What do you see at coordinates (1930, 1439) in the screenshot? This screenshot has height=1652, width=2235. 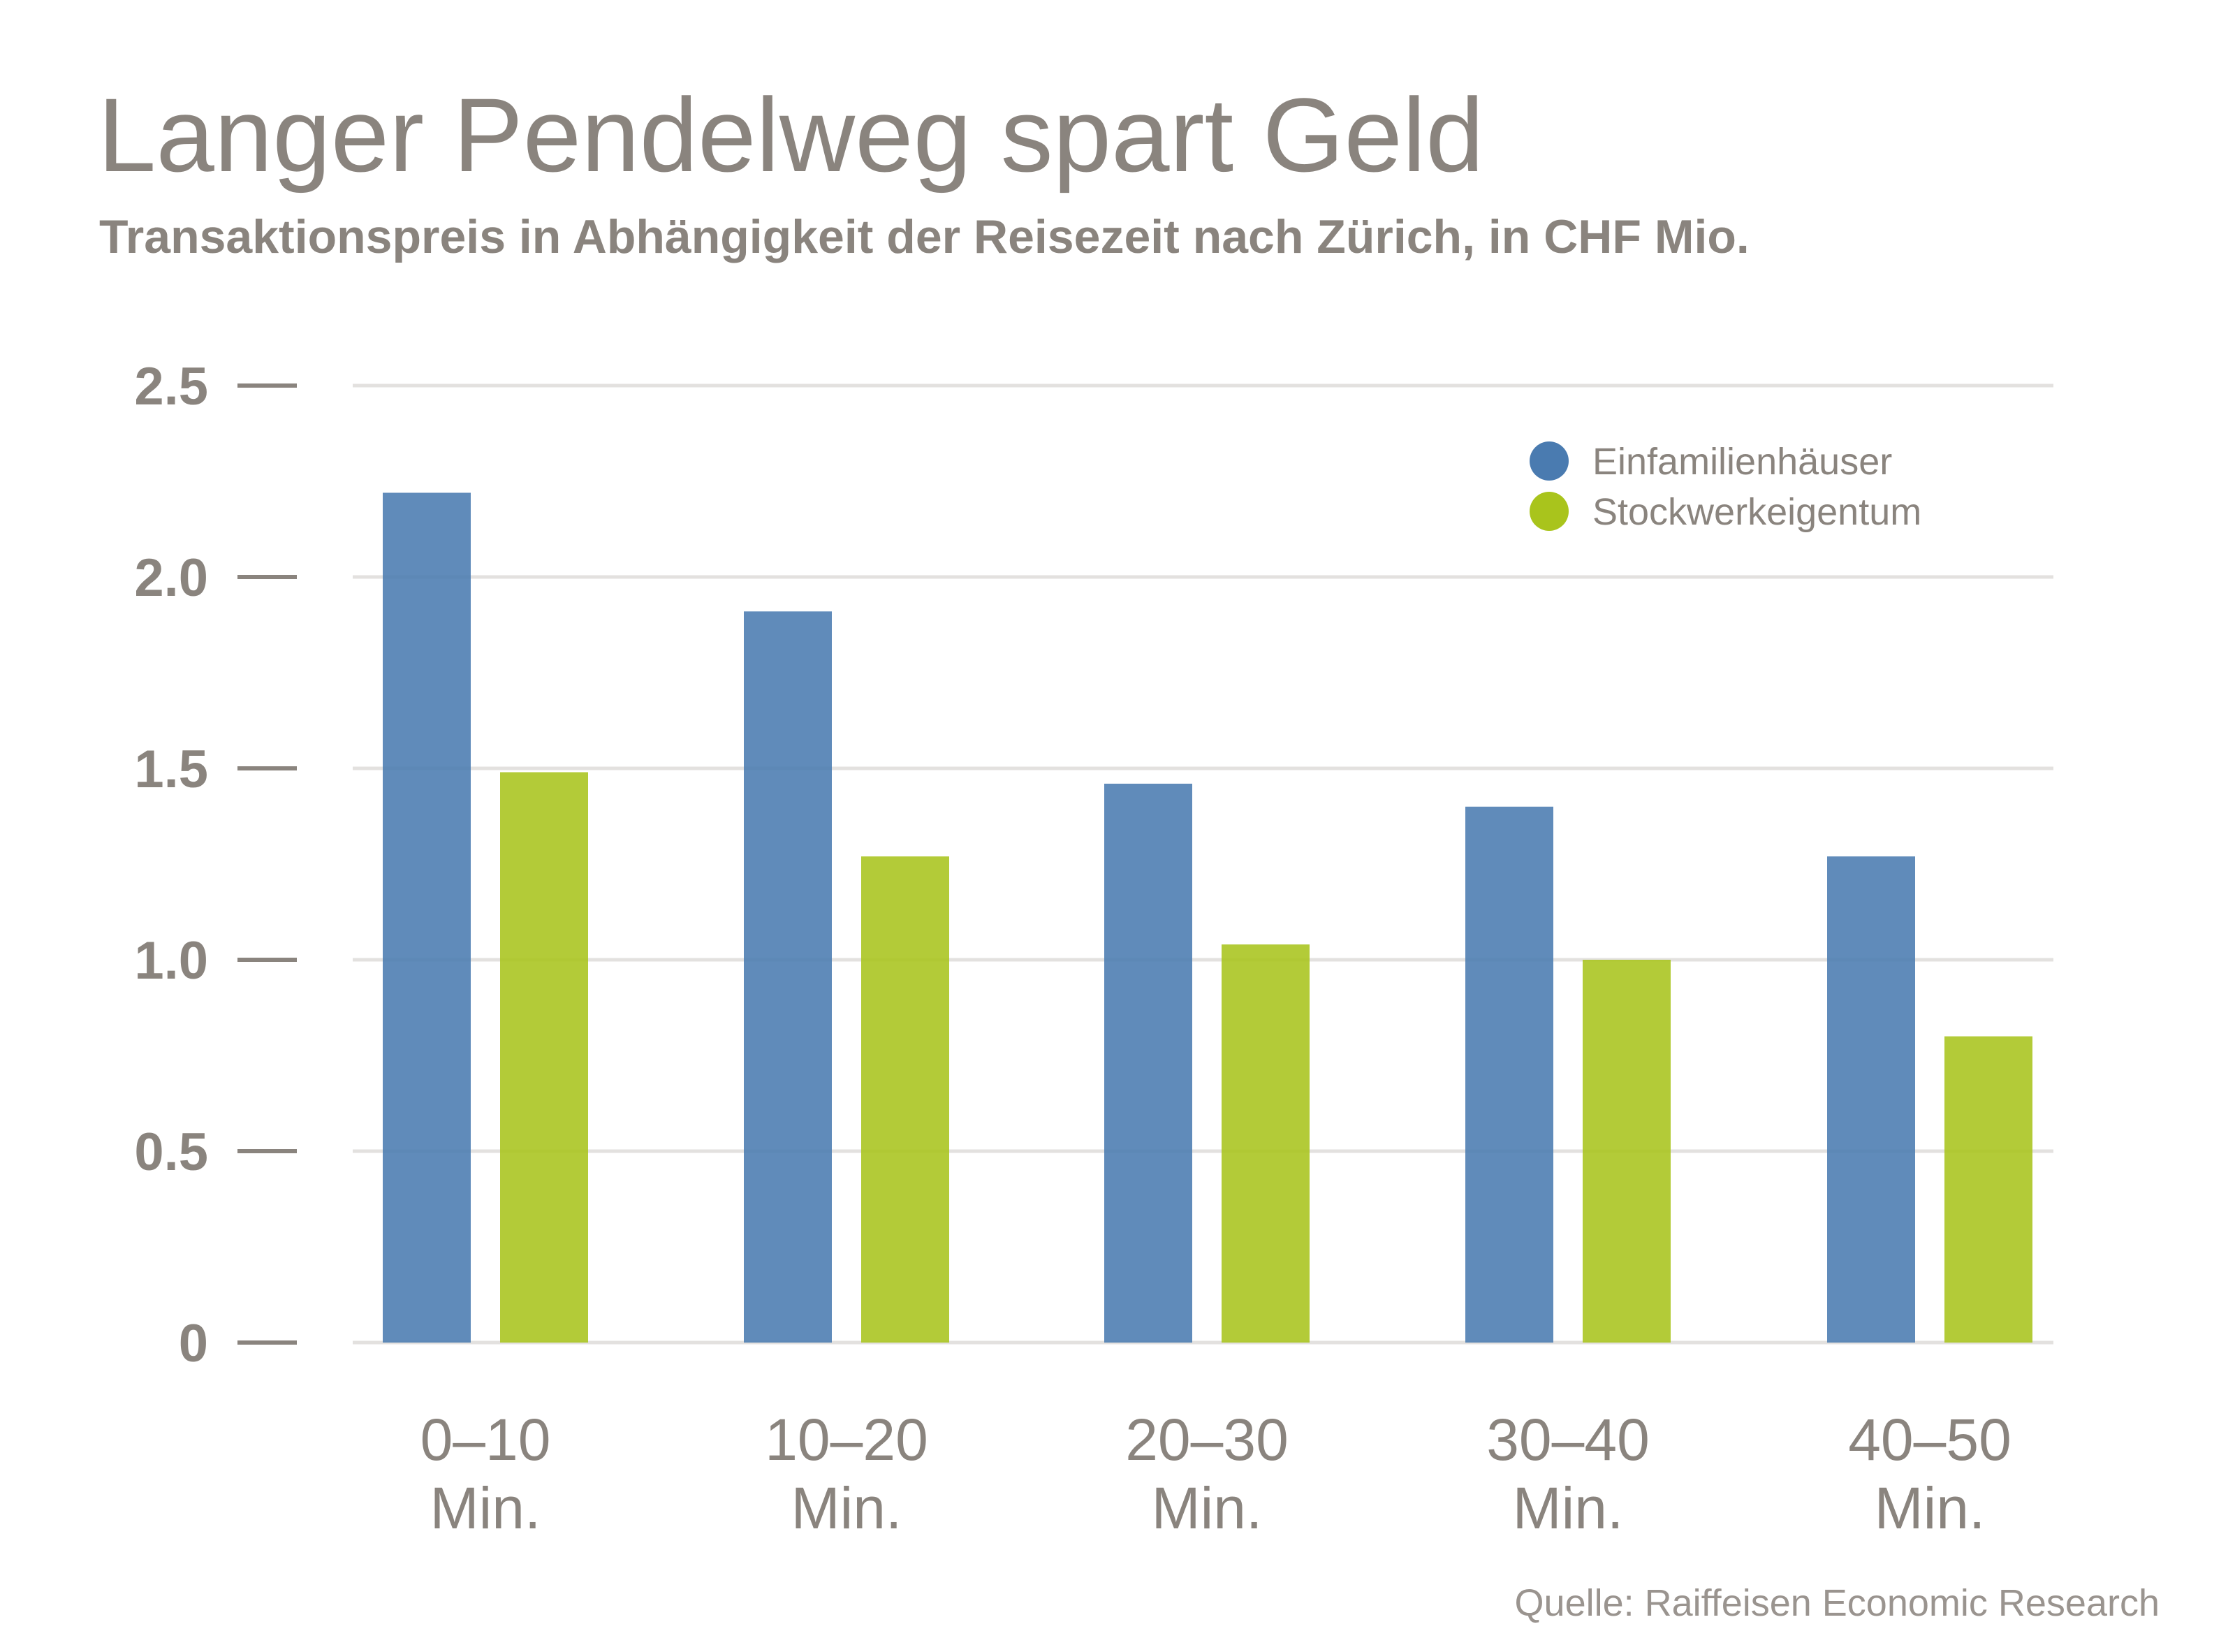 I see `x-tick-label: 40–50` at bounding box center [1930, 1439].